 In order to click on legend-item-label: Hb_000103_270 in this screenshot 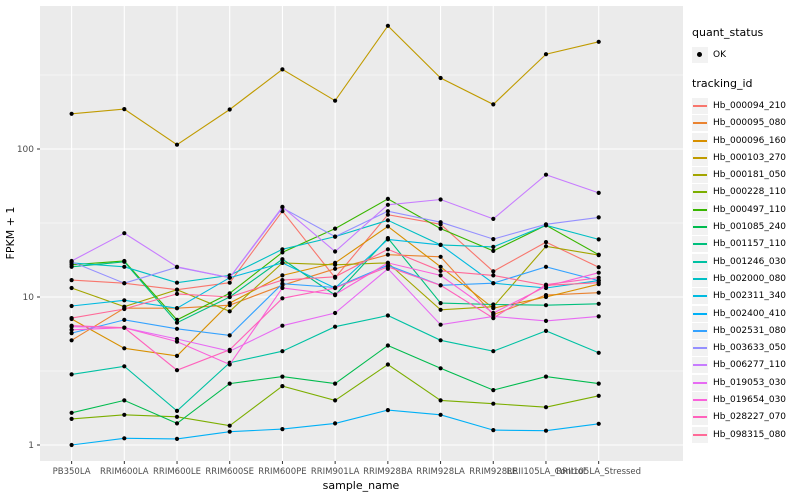, I will do `click(750, 157)`.